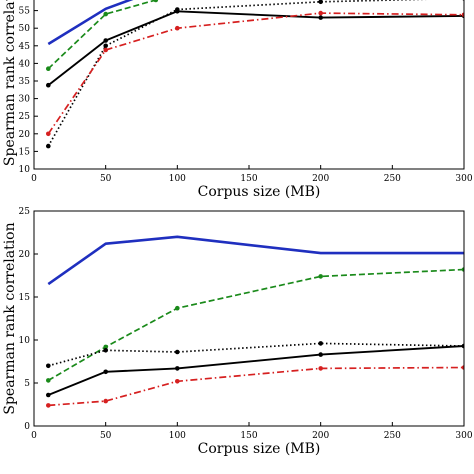  I want to click on y-tick-label: 0, so click(27, 427).